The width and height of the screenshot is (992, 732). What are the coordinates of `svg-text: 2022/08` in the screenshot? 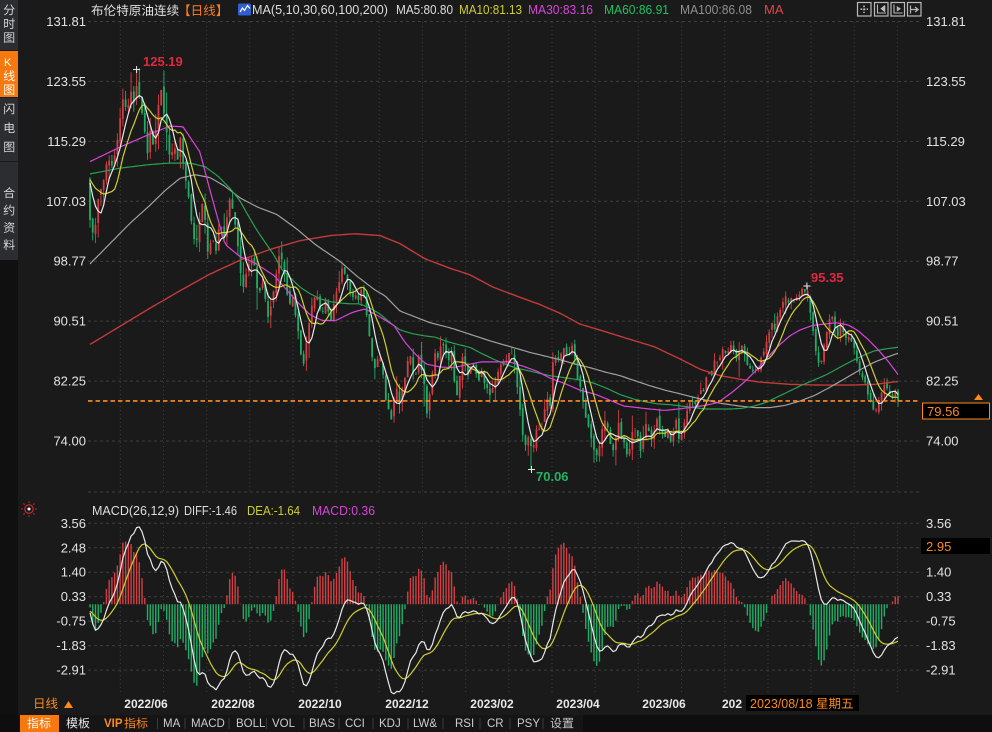 It's located at (233, 704).